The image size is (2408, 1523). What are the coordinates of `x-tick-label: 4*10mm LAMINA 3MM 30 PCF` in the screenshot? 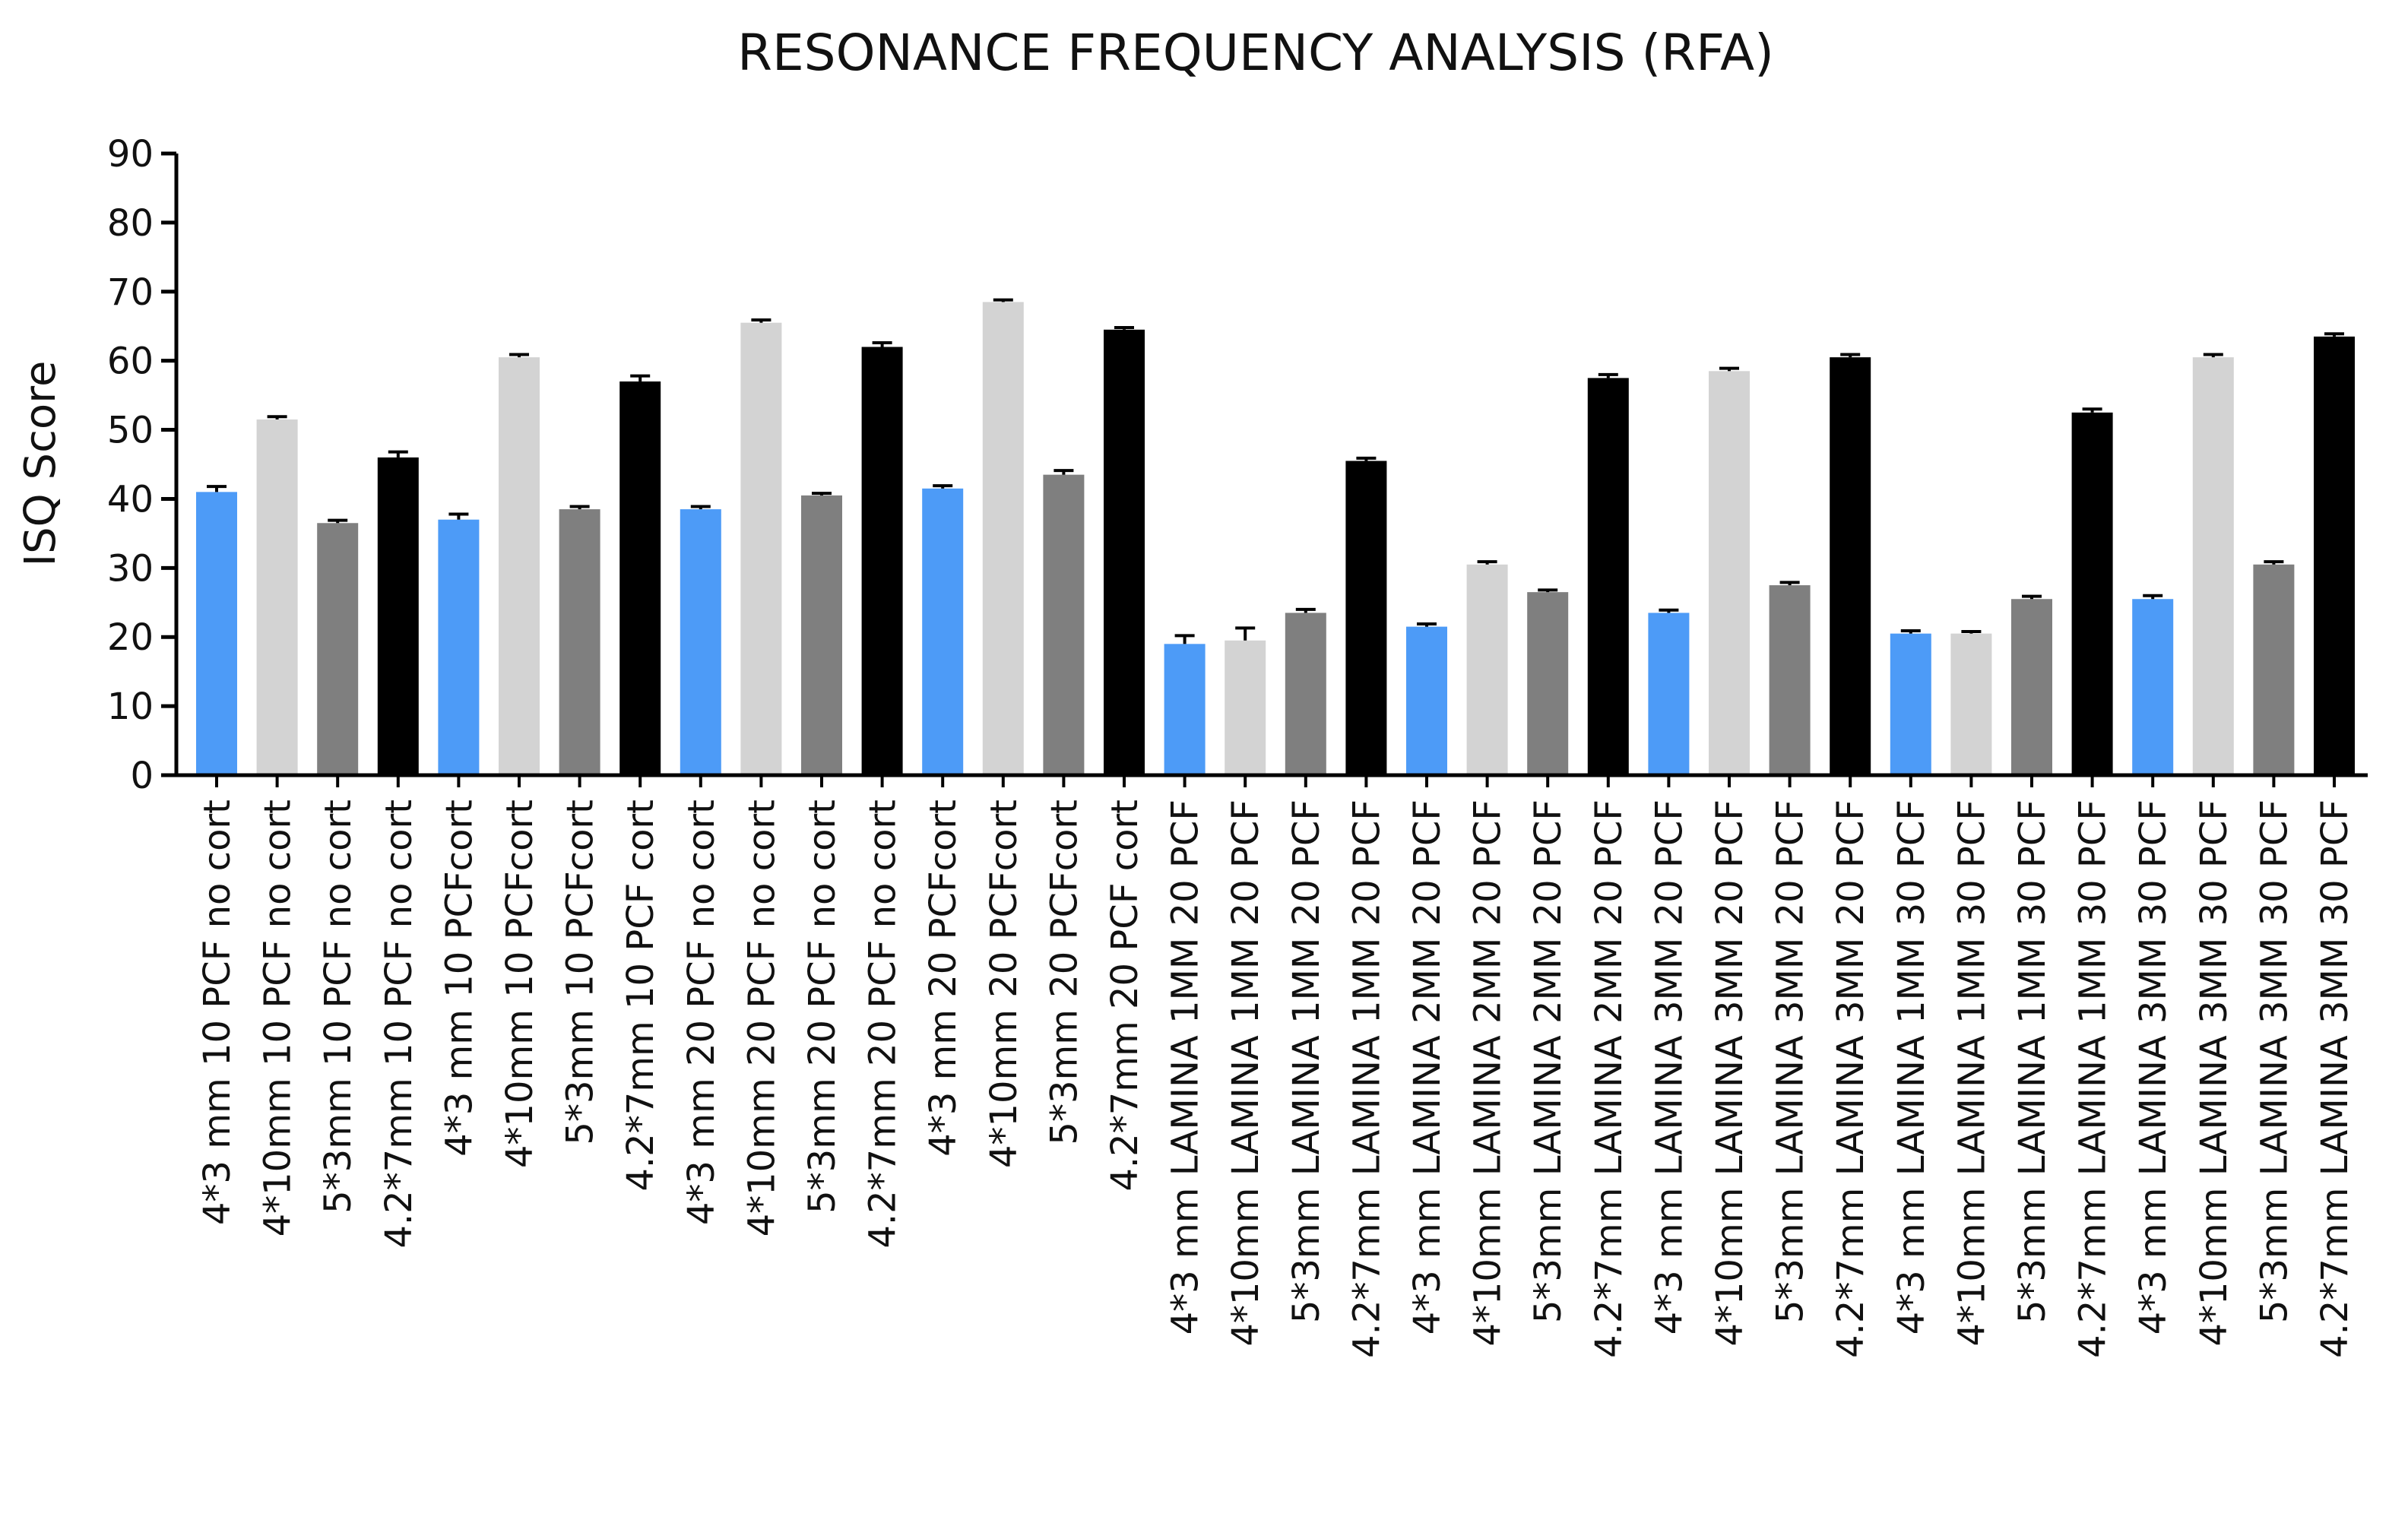 It's located at (2214, 1073).